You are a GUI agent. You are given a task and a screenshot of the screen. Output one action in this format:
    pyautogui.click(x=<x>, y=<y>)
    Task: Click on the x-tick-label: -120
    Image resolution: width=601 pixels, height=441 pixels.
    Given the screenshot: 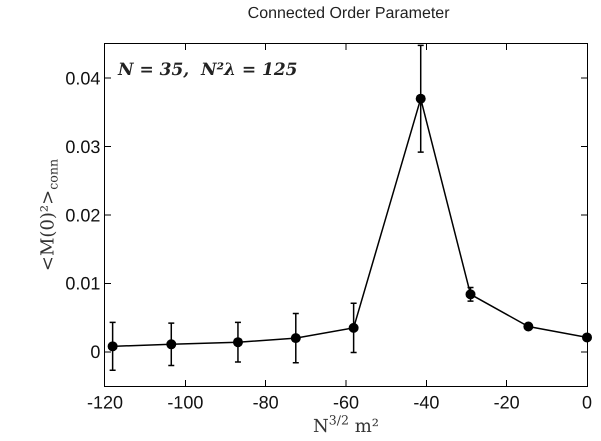 What is the action you would take?
    pyautogui.click(x=105, y=402)
    